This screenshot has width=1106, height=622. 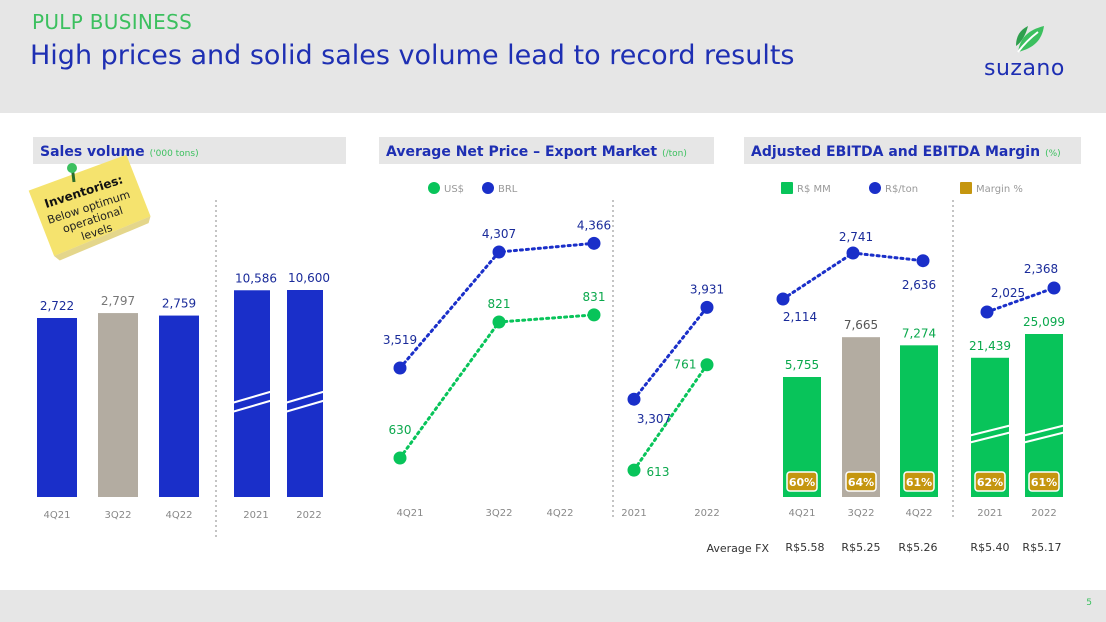 I want to click on price-point-BRL-2021, so click(x=634, y=399).